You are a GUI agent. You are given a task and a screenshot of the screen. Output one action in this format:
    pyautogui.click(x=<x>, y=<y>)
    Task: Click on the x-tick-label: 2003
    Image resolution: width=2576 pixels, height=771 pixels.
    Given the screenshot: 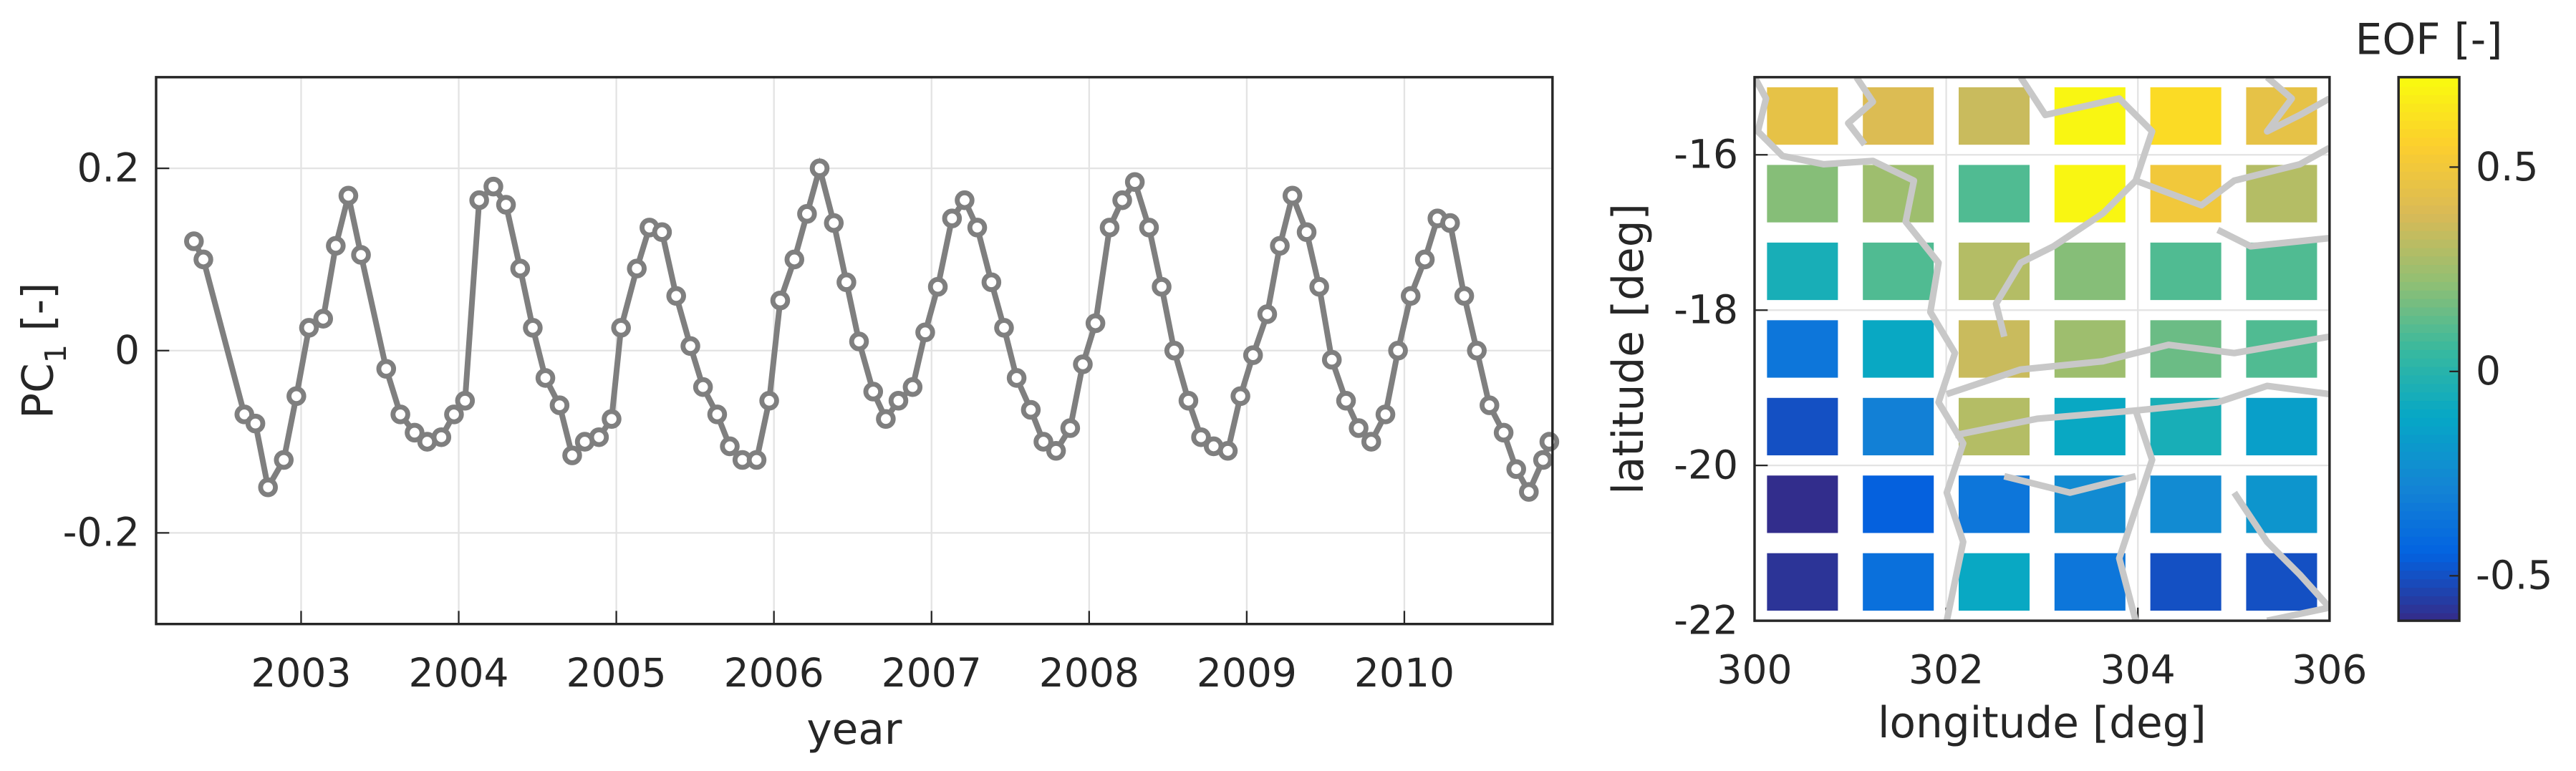 What is the action you would take?
    pyautogui.click(x=301, y=673)
    